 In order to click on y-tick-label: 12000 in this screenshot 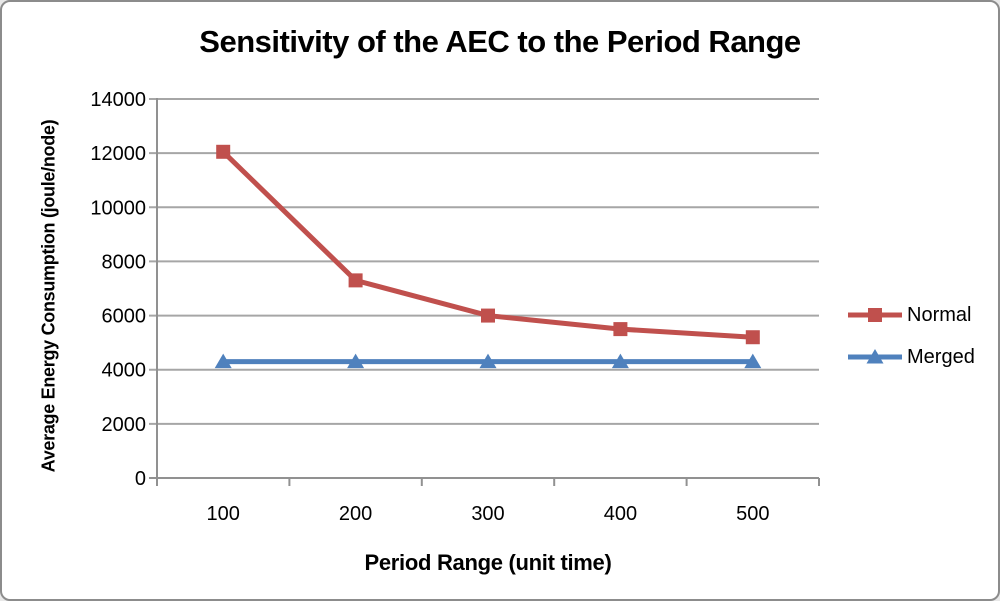, I will do `click(118, 154)`.